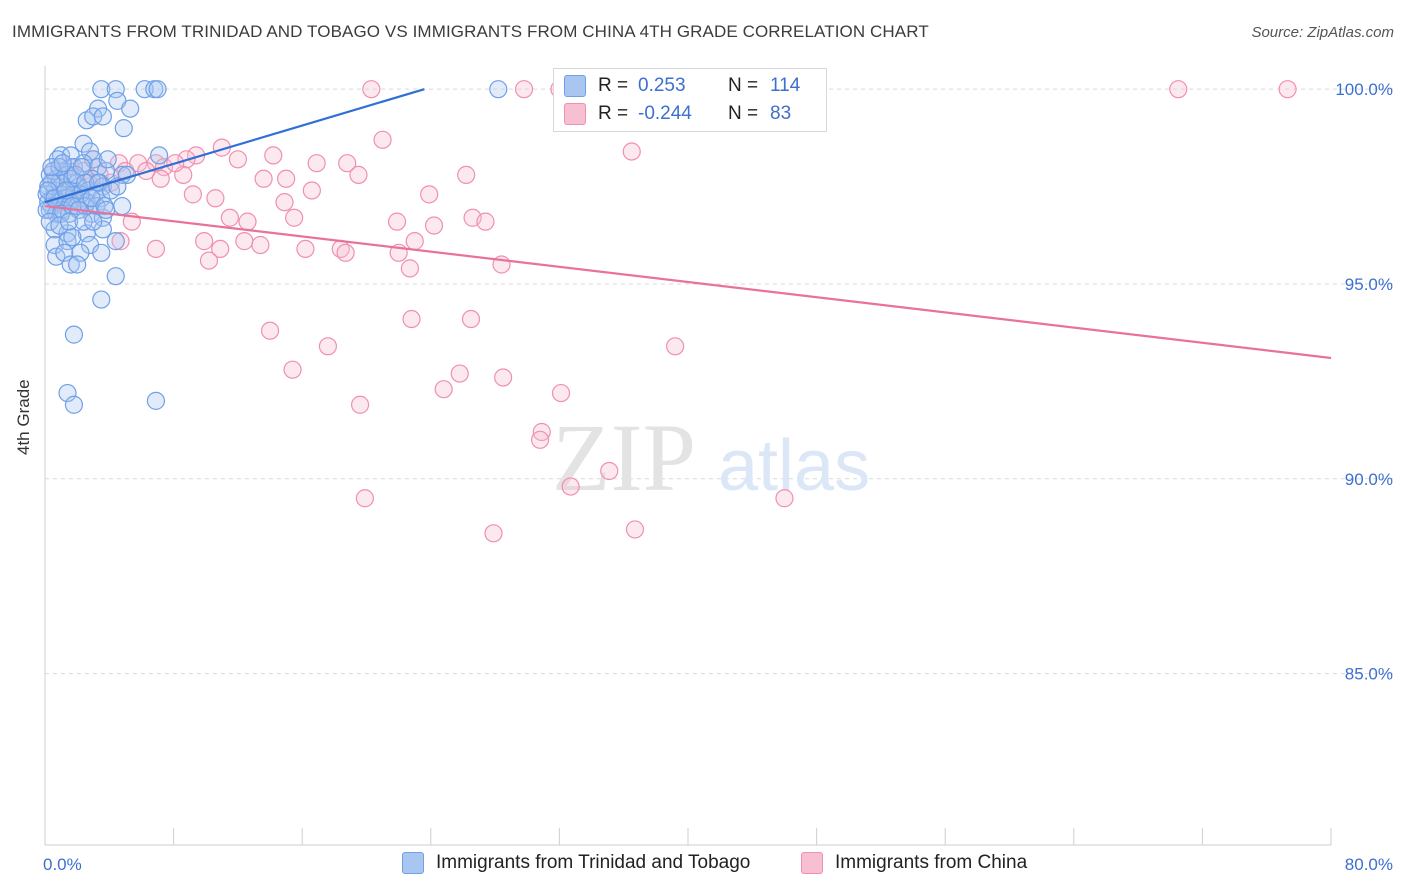 The height and width of the screenshot is (892, 1406). What do you see at coordinates (576, 863) in the screenshot?
I see `legend-item-trinidad: Immigrants from Trinidad and Tobago` at bounding box center [576, 863].